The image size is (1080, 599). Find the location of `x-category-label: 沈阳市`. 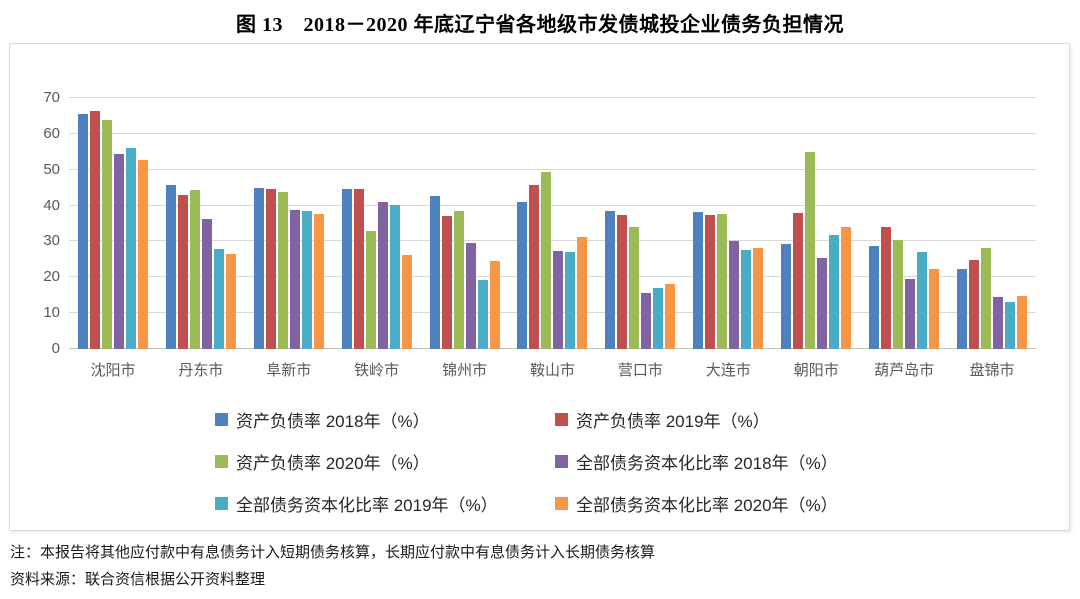

x-category-label: 沈阳市 is located at coordinates (113, 370).